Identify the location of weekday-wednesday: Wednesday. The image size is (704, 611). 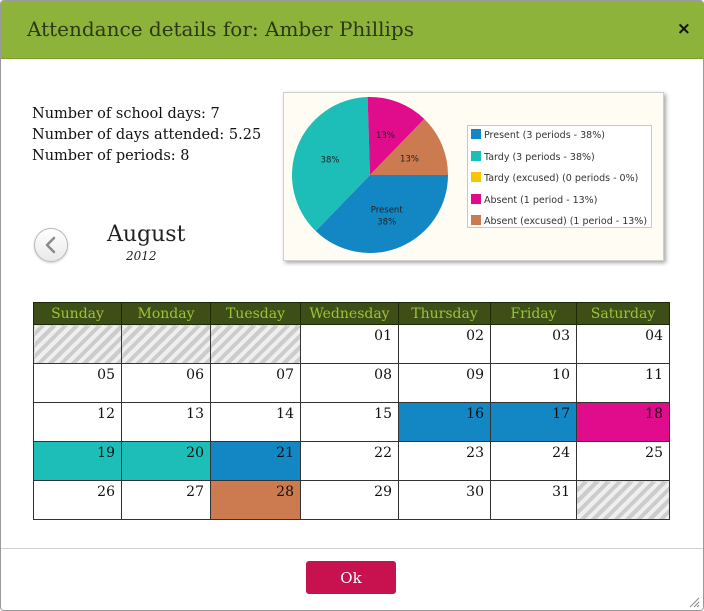
(349, 313).